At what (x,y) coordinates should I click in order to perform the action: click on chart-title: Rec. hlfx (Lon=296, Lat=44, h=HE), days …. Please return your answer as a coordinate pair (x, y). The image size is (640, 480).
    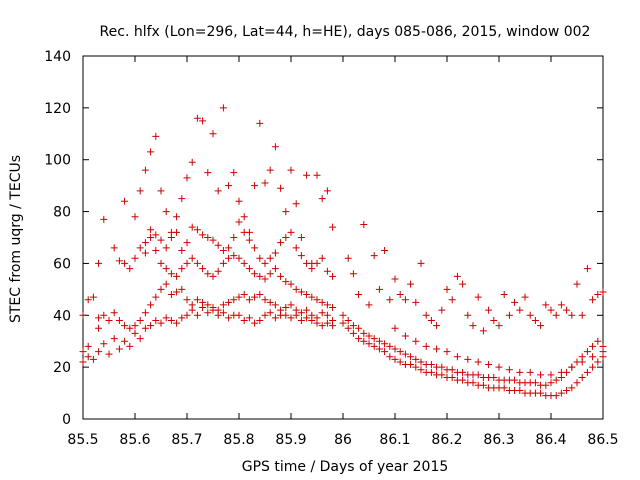
    Looking at the image, I should click on (345, 32).